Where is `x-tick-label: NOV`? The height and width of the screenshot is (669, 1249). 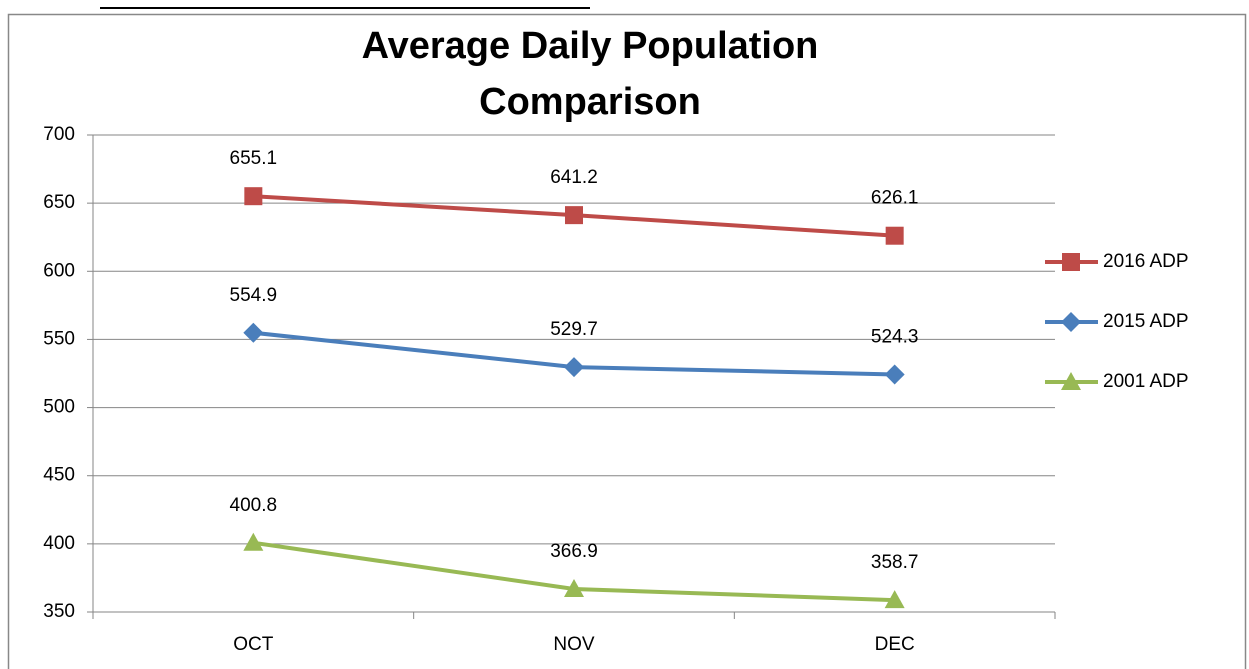
x-tick-label: NOV is located at coordinates (574, 644).